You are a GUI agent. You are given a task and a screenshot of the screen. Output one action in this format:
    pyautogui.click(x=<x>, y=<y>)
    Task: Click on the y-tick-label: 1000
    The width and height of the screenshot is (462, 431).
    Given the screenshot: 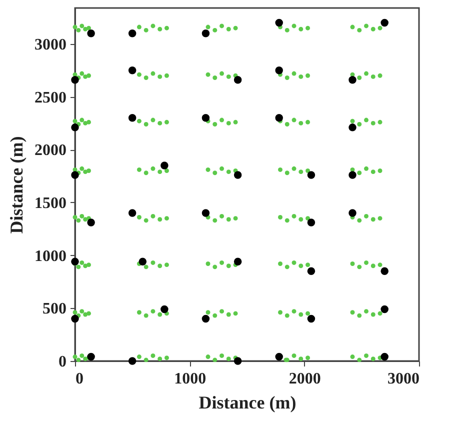 What is the action you would take?
    pyautogui.click(x=50, y=256)
    